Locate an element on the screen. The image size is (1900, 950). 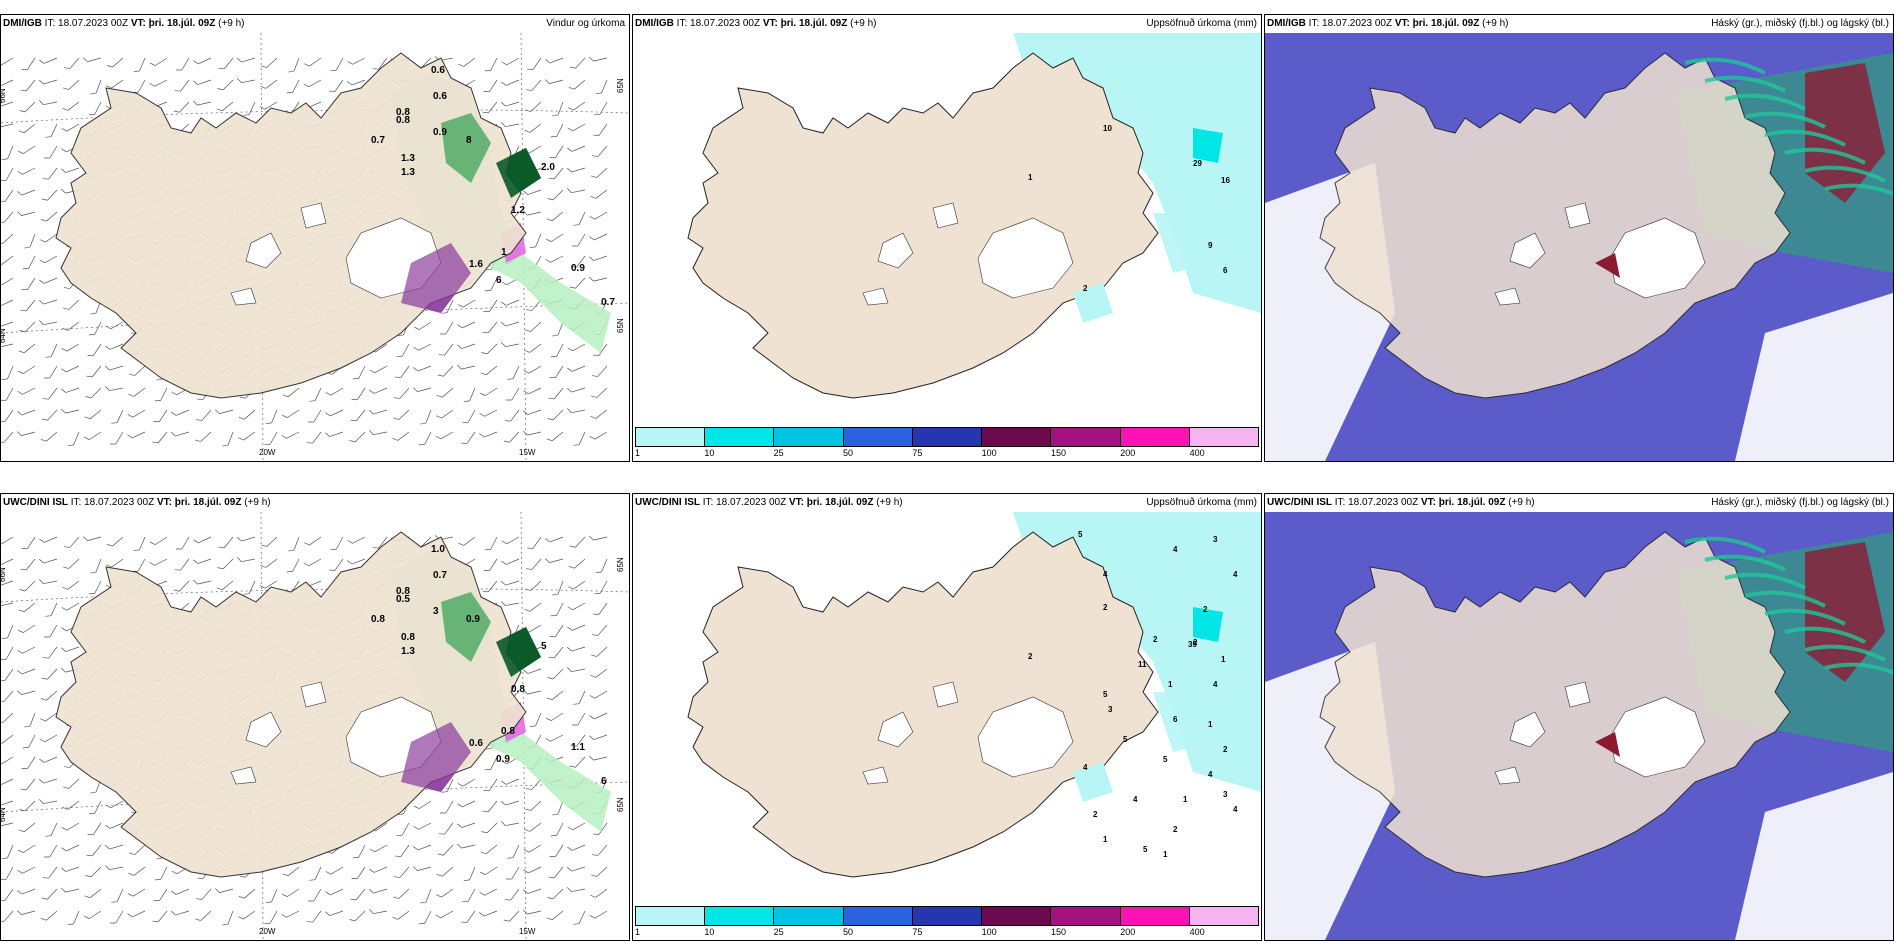
precip-value: 1.3 is located at coordinates (408, 651).